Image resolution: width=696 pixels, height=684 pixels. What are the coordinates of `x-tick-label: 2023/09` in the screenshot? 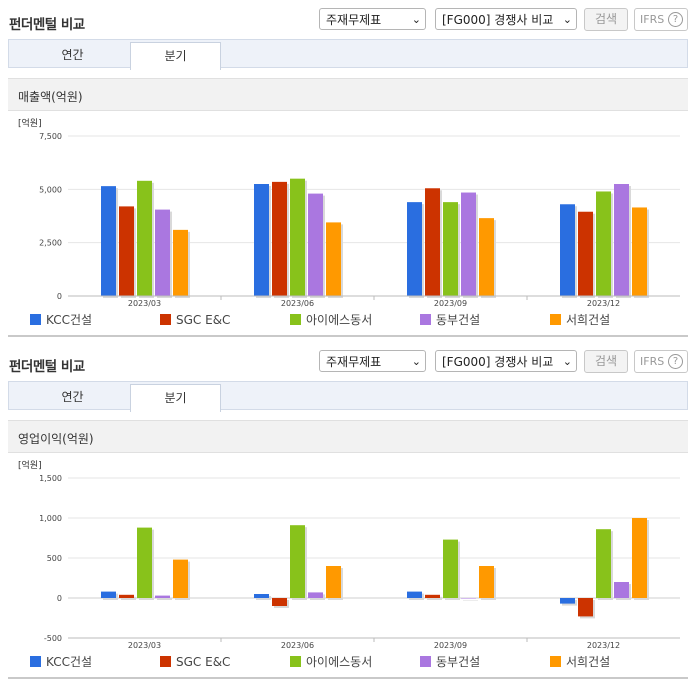 It's located at (450, 645).